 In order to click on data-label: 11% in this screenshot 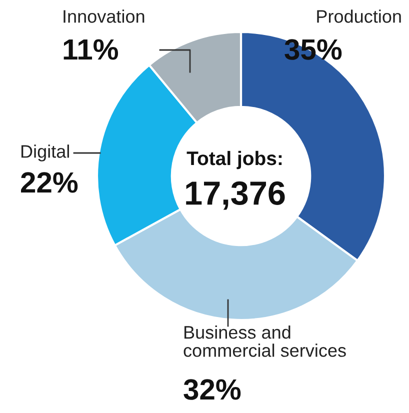, I will do `click(91, 49)`.